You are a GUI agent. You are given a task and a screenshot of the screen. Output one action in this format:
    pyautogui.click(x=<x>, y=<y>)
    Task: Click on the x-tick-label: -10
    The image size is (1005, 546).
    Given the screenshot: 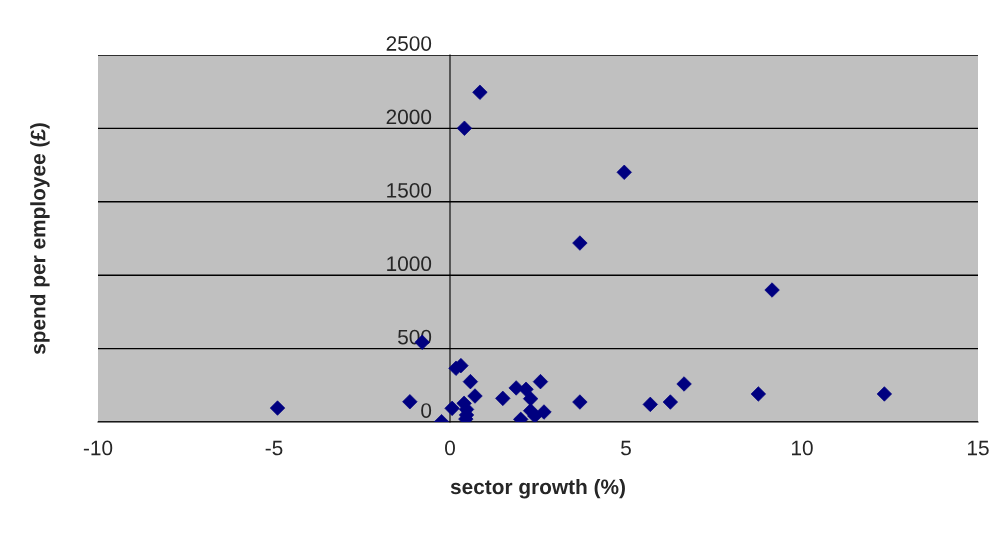 What is the action you would take?
    pyautogui.click(x=98, y=448)
    